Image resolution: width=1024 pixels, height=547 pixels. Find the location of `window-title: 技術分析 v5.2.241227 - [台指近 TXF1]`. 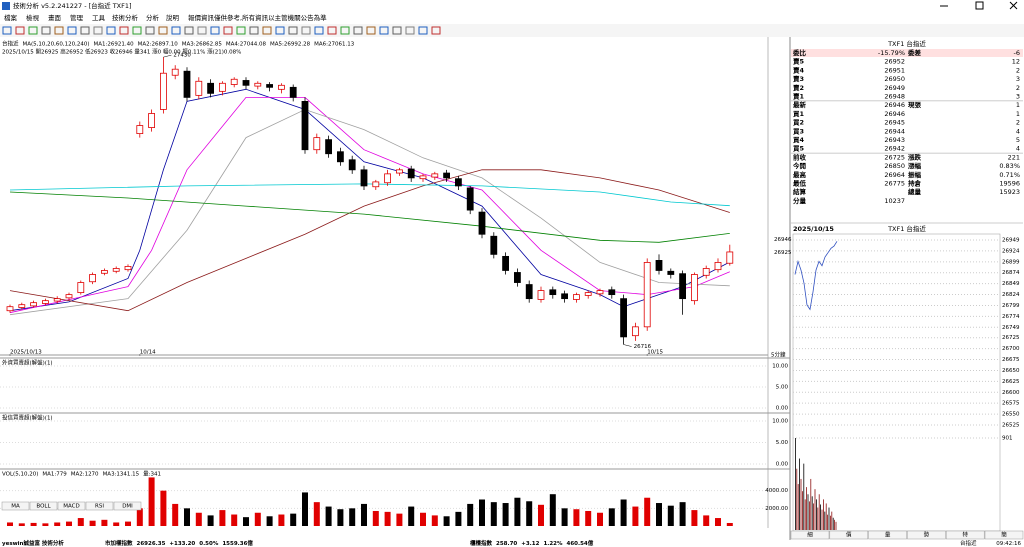

window-title: 技術分析 v5.2.241227 - [台指近 TXF1] is located at coordinates (72, 5).